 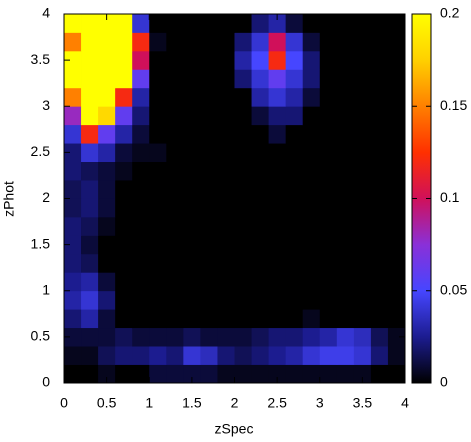 What do you see at coordinates (41, 243) in the screenshot?
I see `y-tick-label: 1.5` at bounding box center [41, 243].